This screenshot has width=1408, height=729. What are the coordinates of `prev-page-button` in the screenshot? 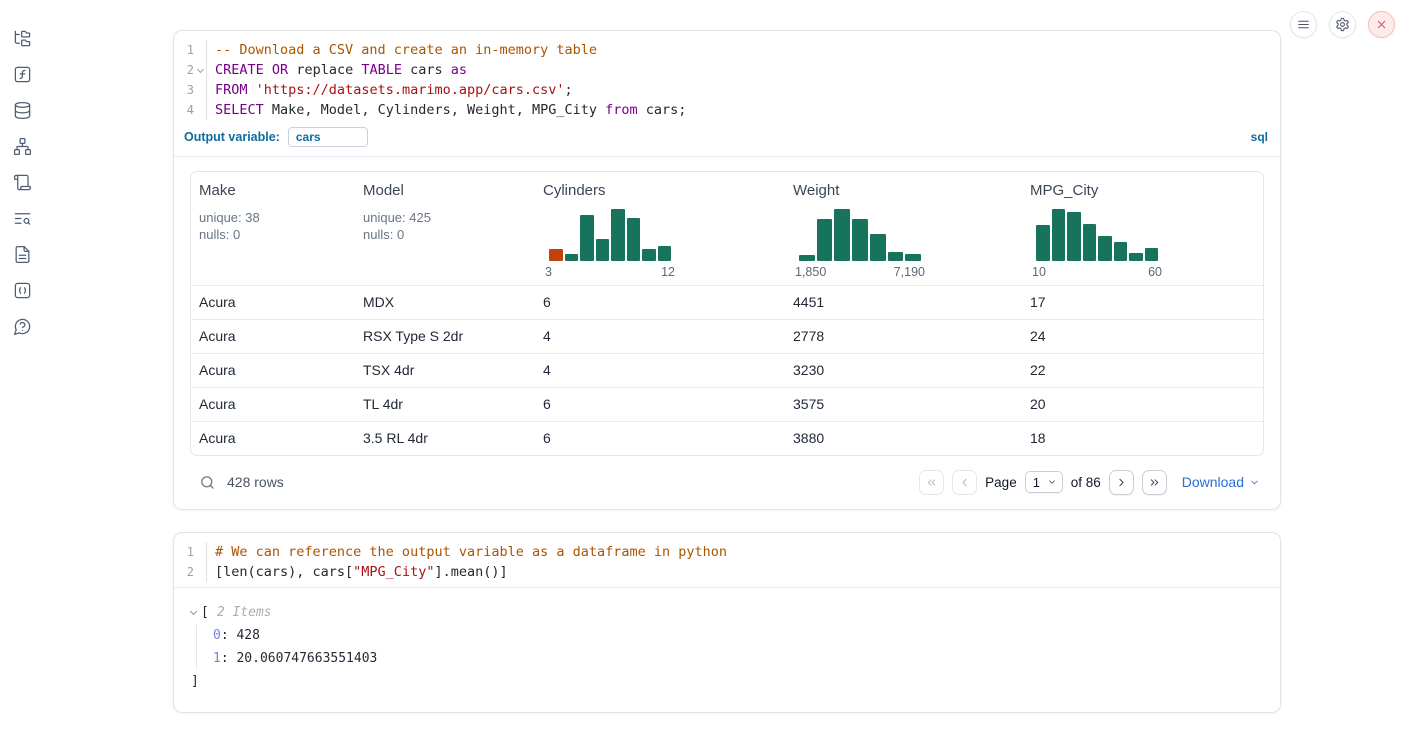 It's located at (965, 482).